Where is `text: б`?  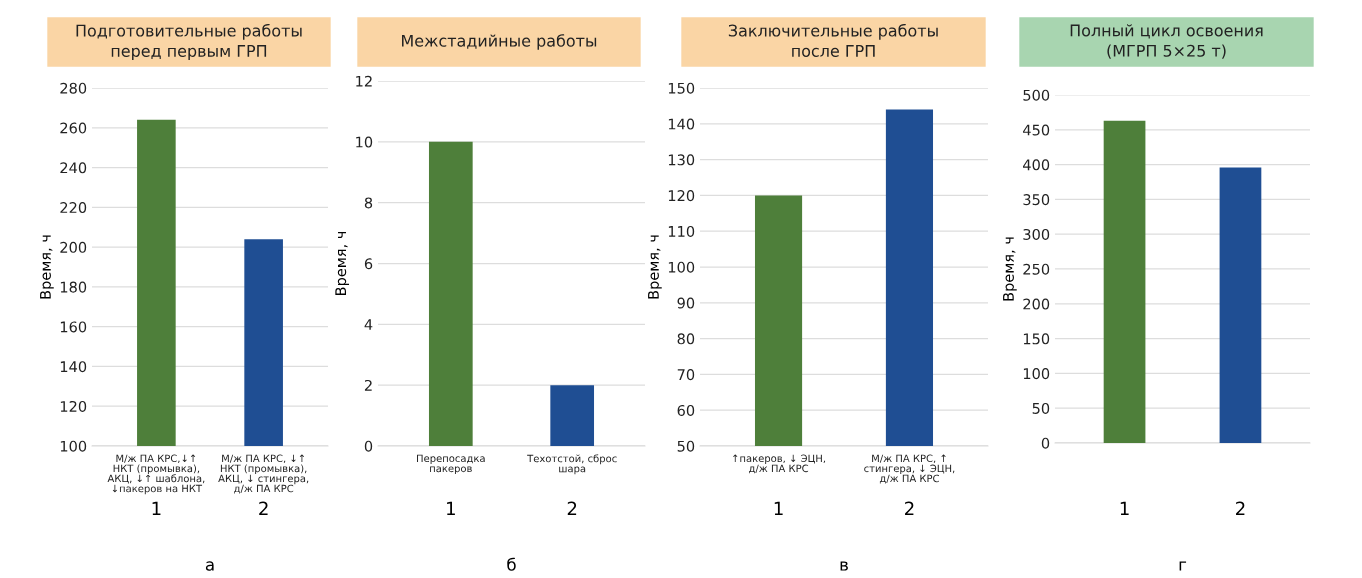
text: б is located at coordinates (511, 564).